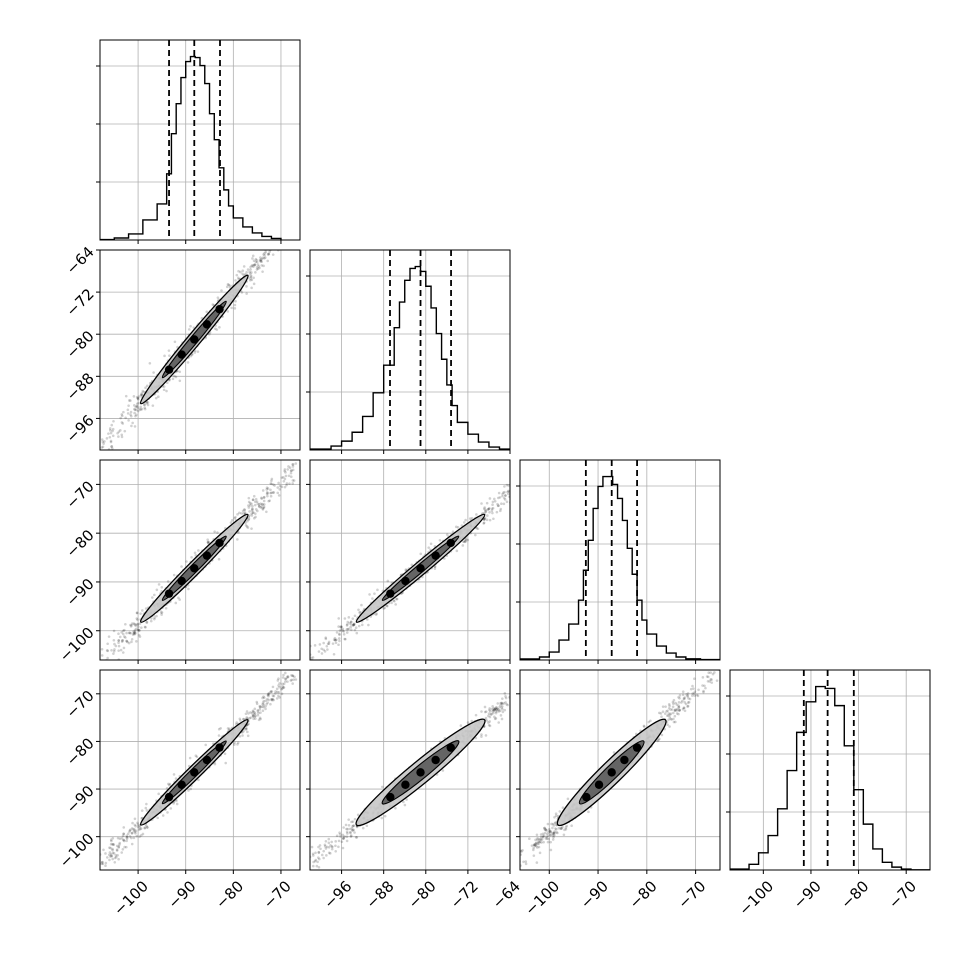  I want to click on density-peak, so click(207, 555).